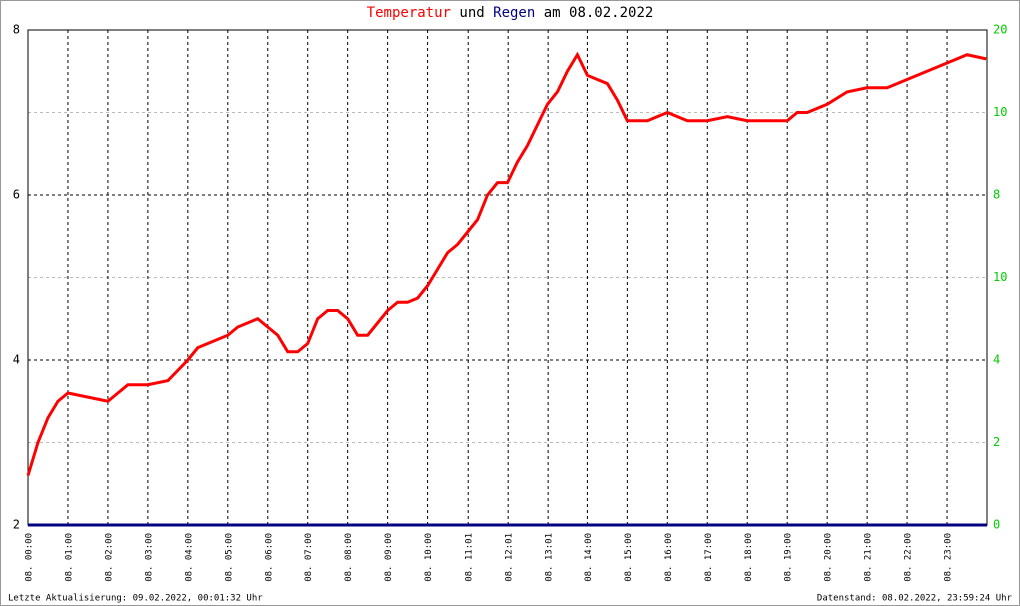  Describe the element at coordinates (909, 557) in the screenshot. I see `x-tick-label: 08. 22:00` at that location.